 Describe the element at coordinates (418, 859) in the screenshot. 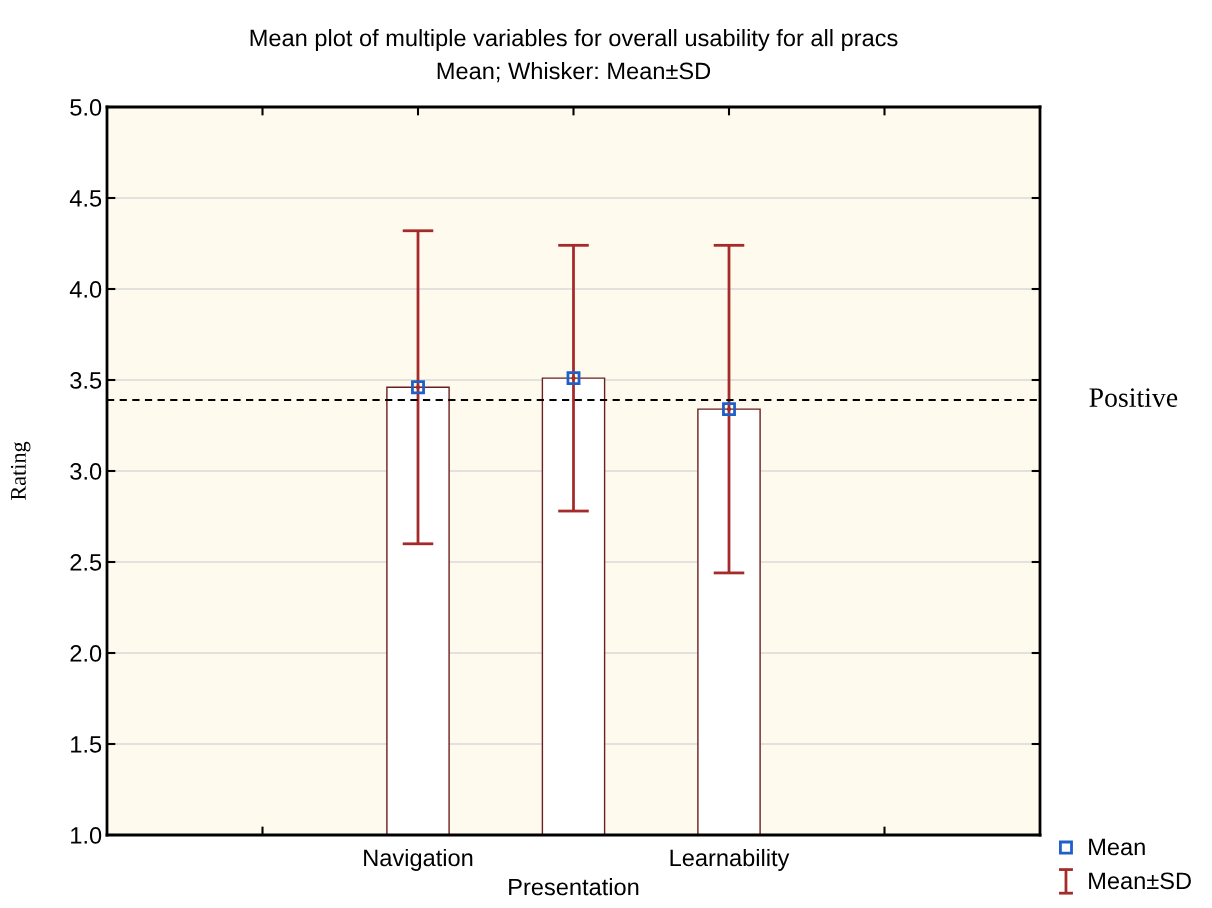

I see `x-tick-label: Navigation` at that location.